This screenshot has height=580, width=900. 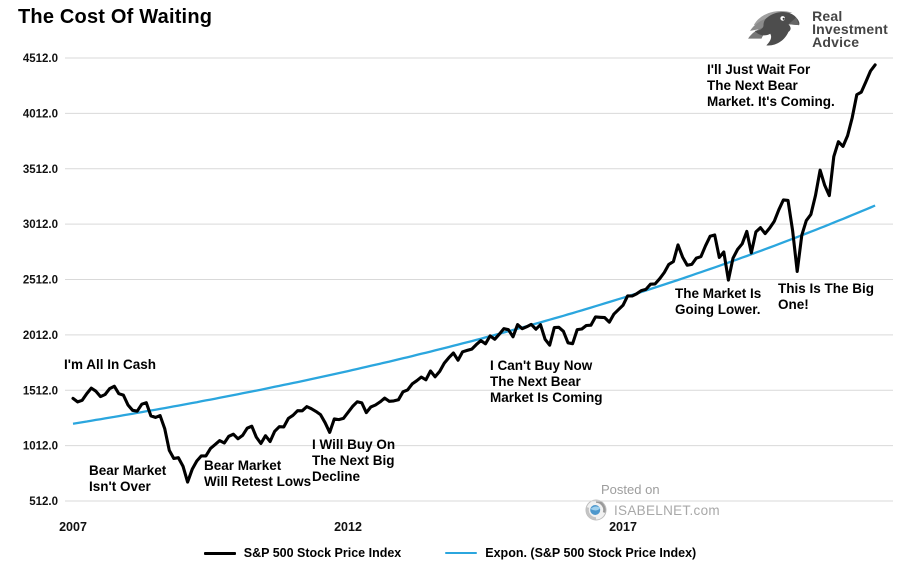 What do you see at coordinates (40, 391) in the screenshot?
I see `y-tick-label: 1512.0` at bounding box center [40, 391].